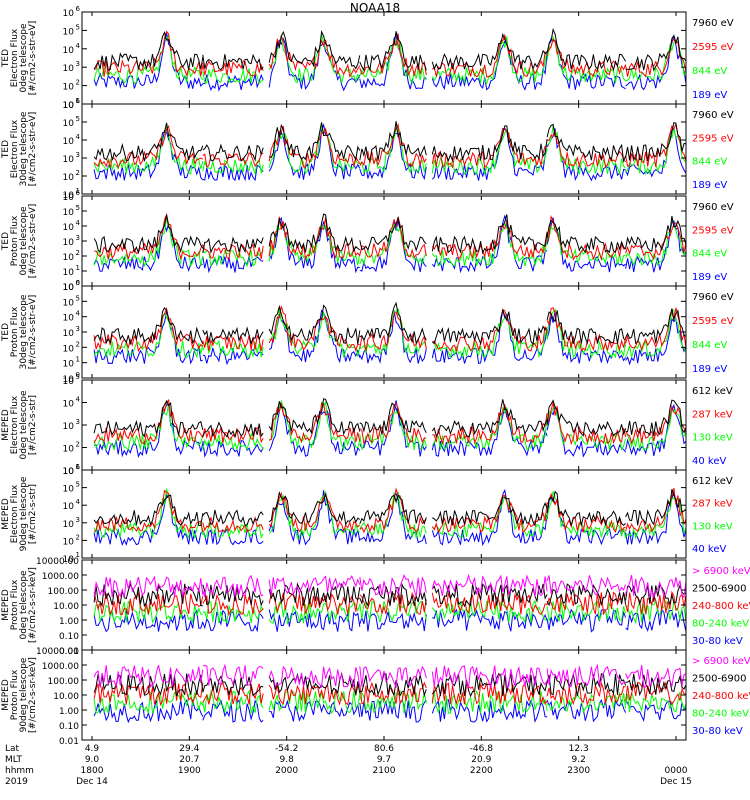  Describe the element at coordinates (384, 771) in the screenshot. I see `x-axis-hhmm-label: 2100` at that location.